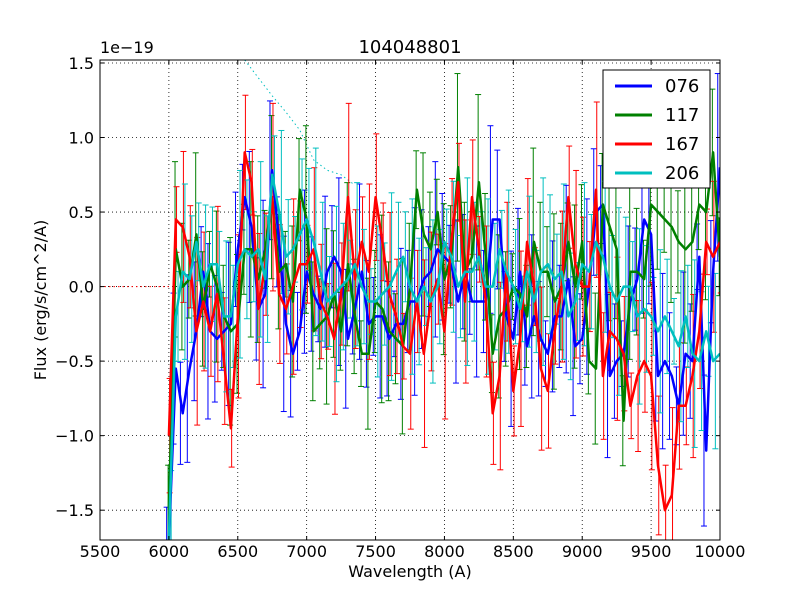  What do you see at coordinates (375, 551) in the screenshot?
I see `x-tick-label: 7500` at bounding box center [375, 551].